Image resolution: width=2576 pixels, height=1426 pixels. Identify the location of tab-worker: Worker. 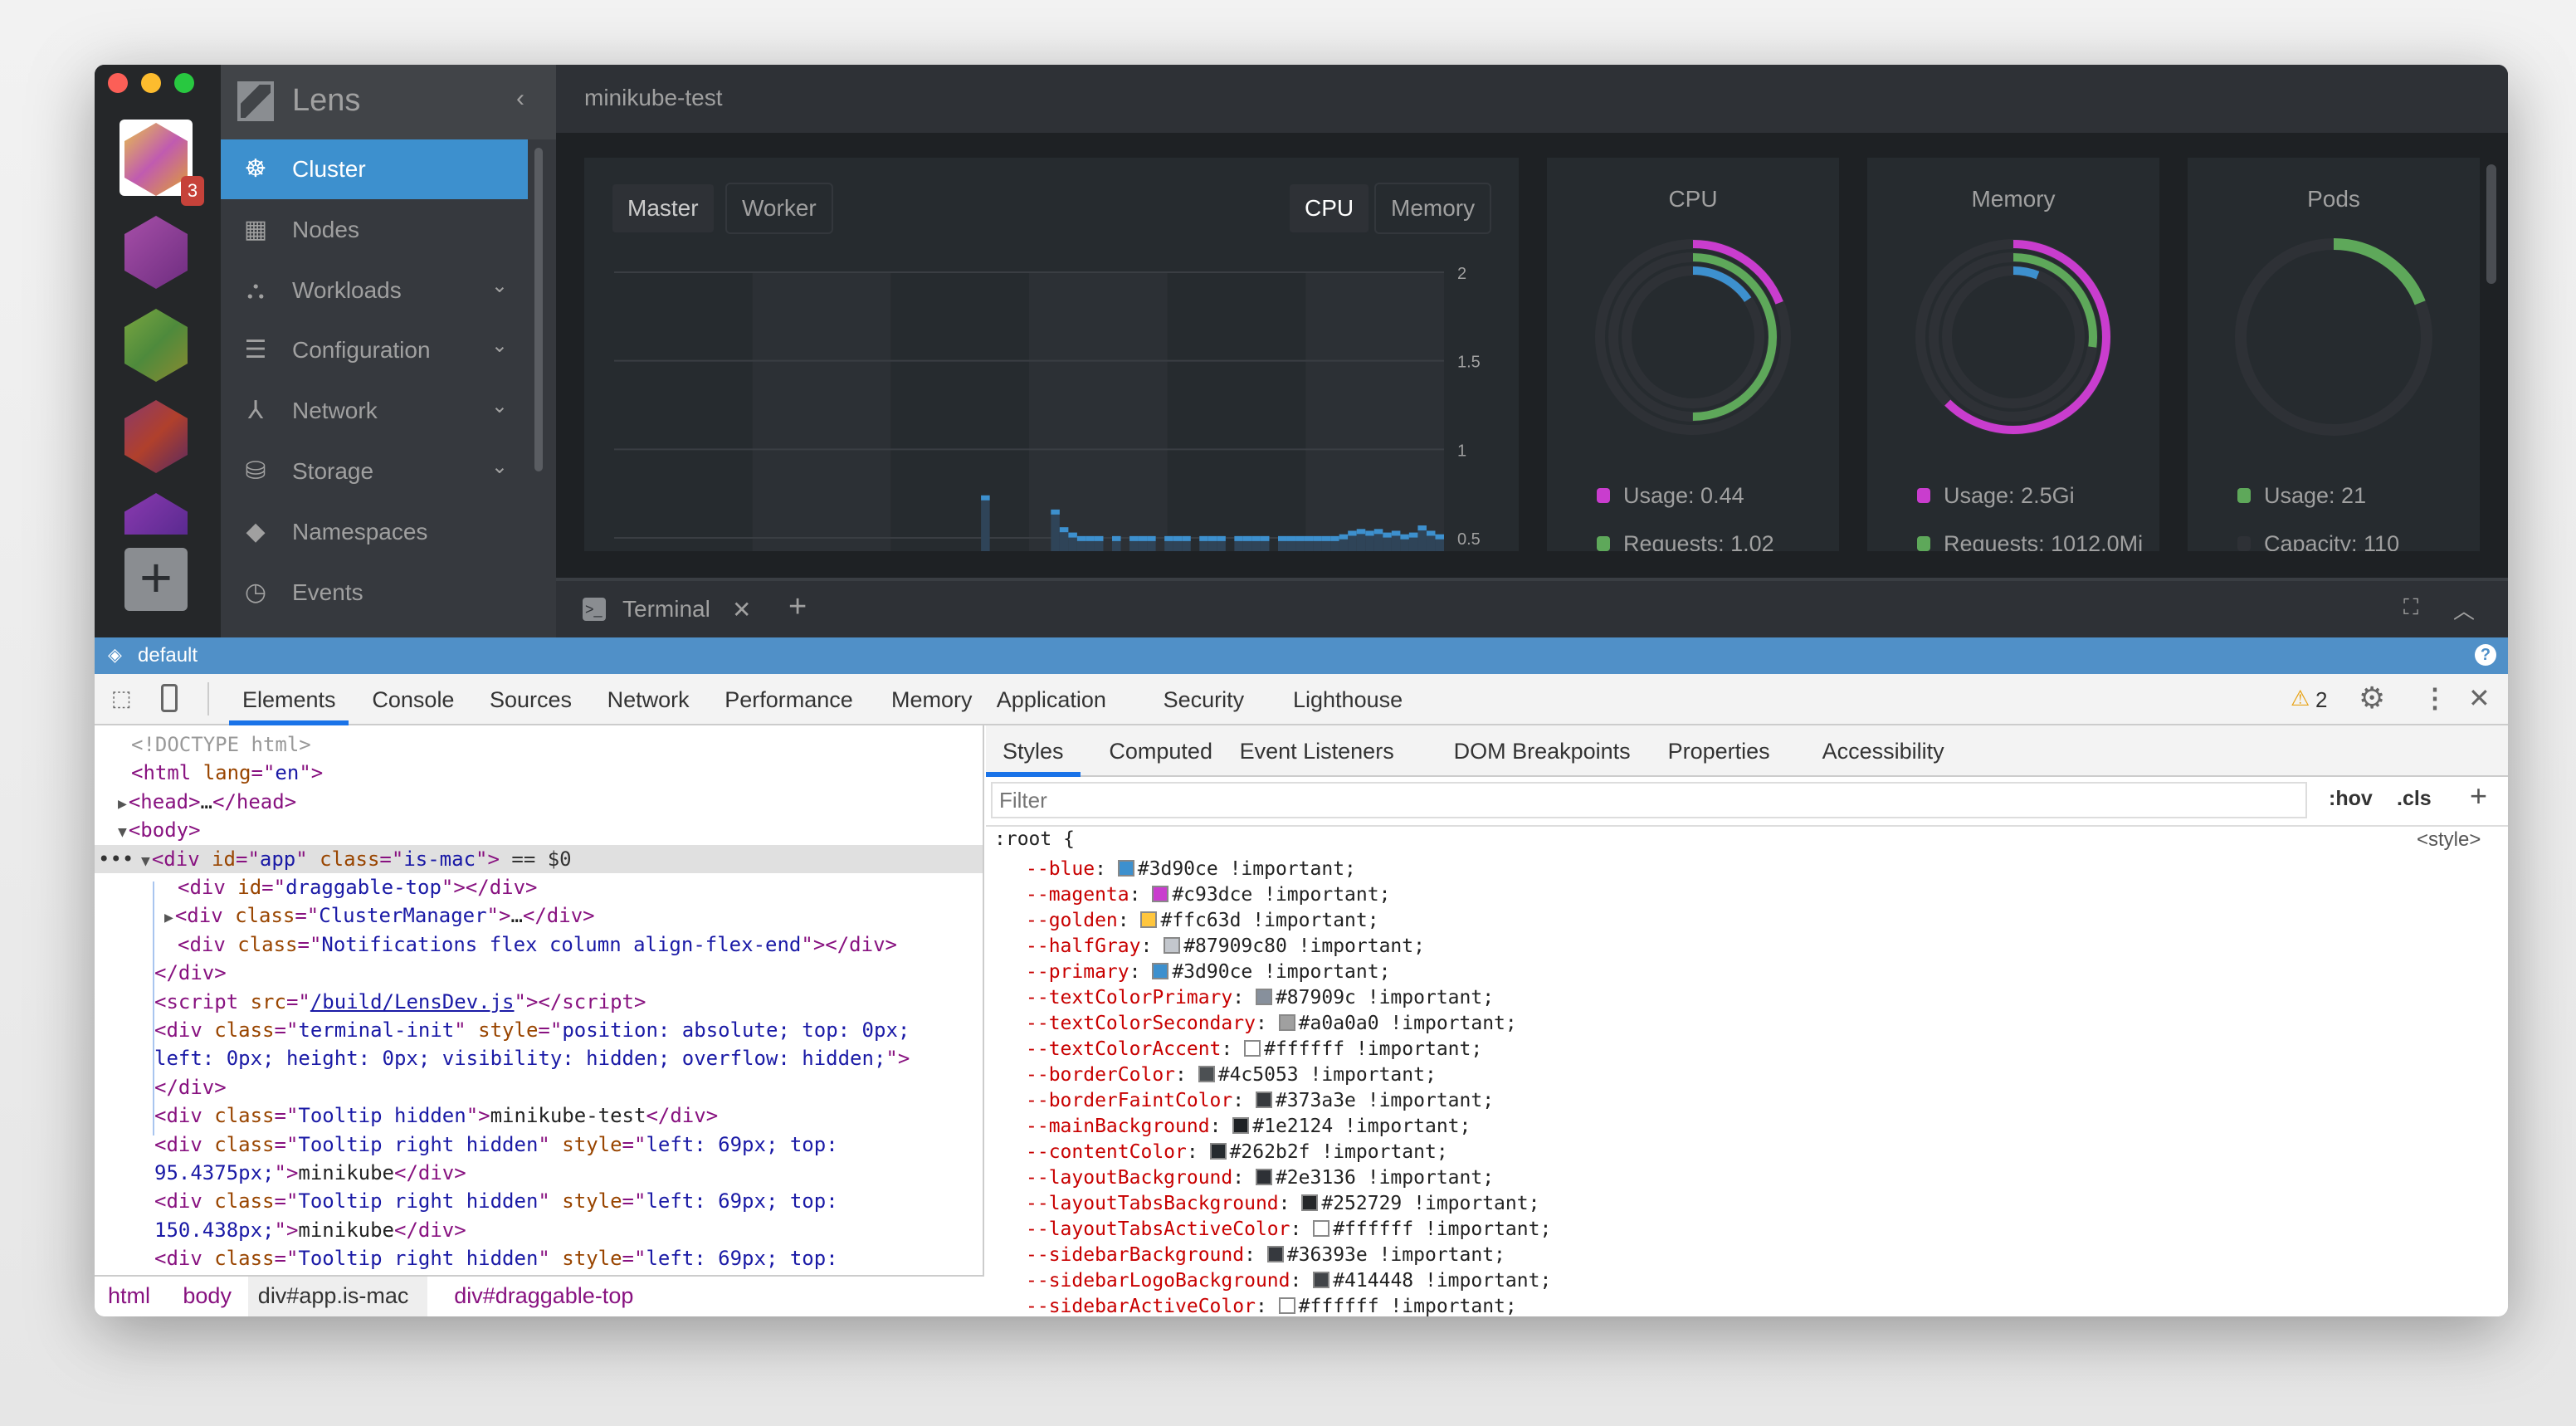
(779, 209).